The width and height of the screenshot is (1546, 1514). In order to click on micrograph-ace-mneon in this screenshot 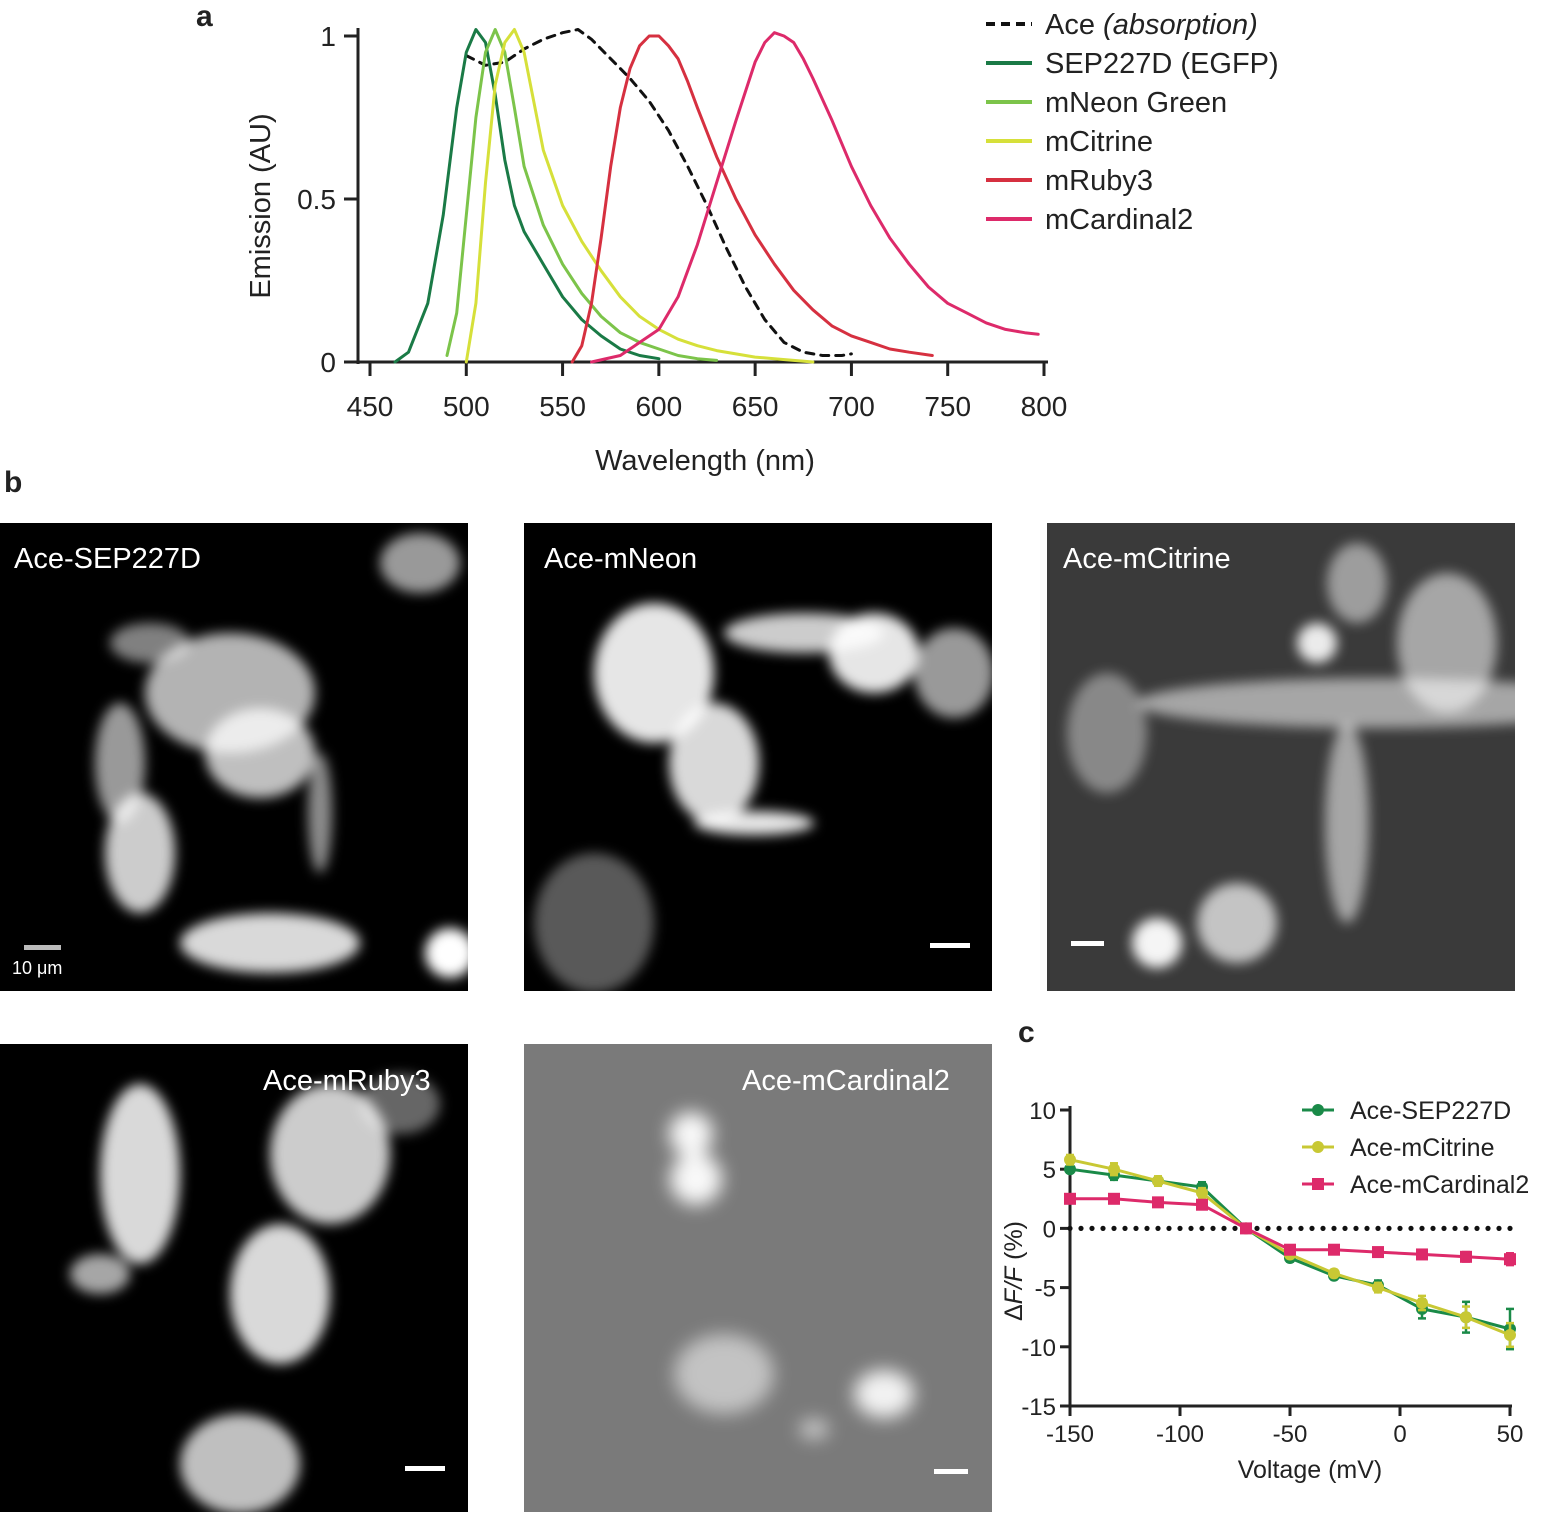, I will do `click(758, 757)`.